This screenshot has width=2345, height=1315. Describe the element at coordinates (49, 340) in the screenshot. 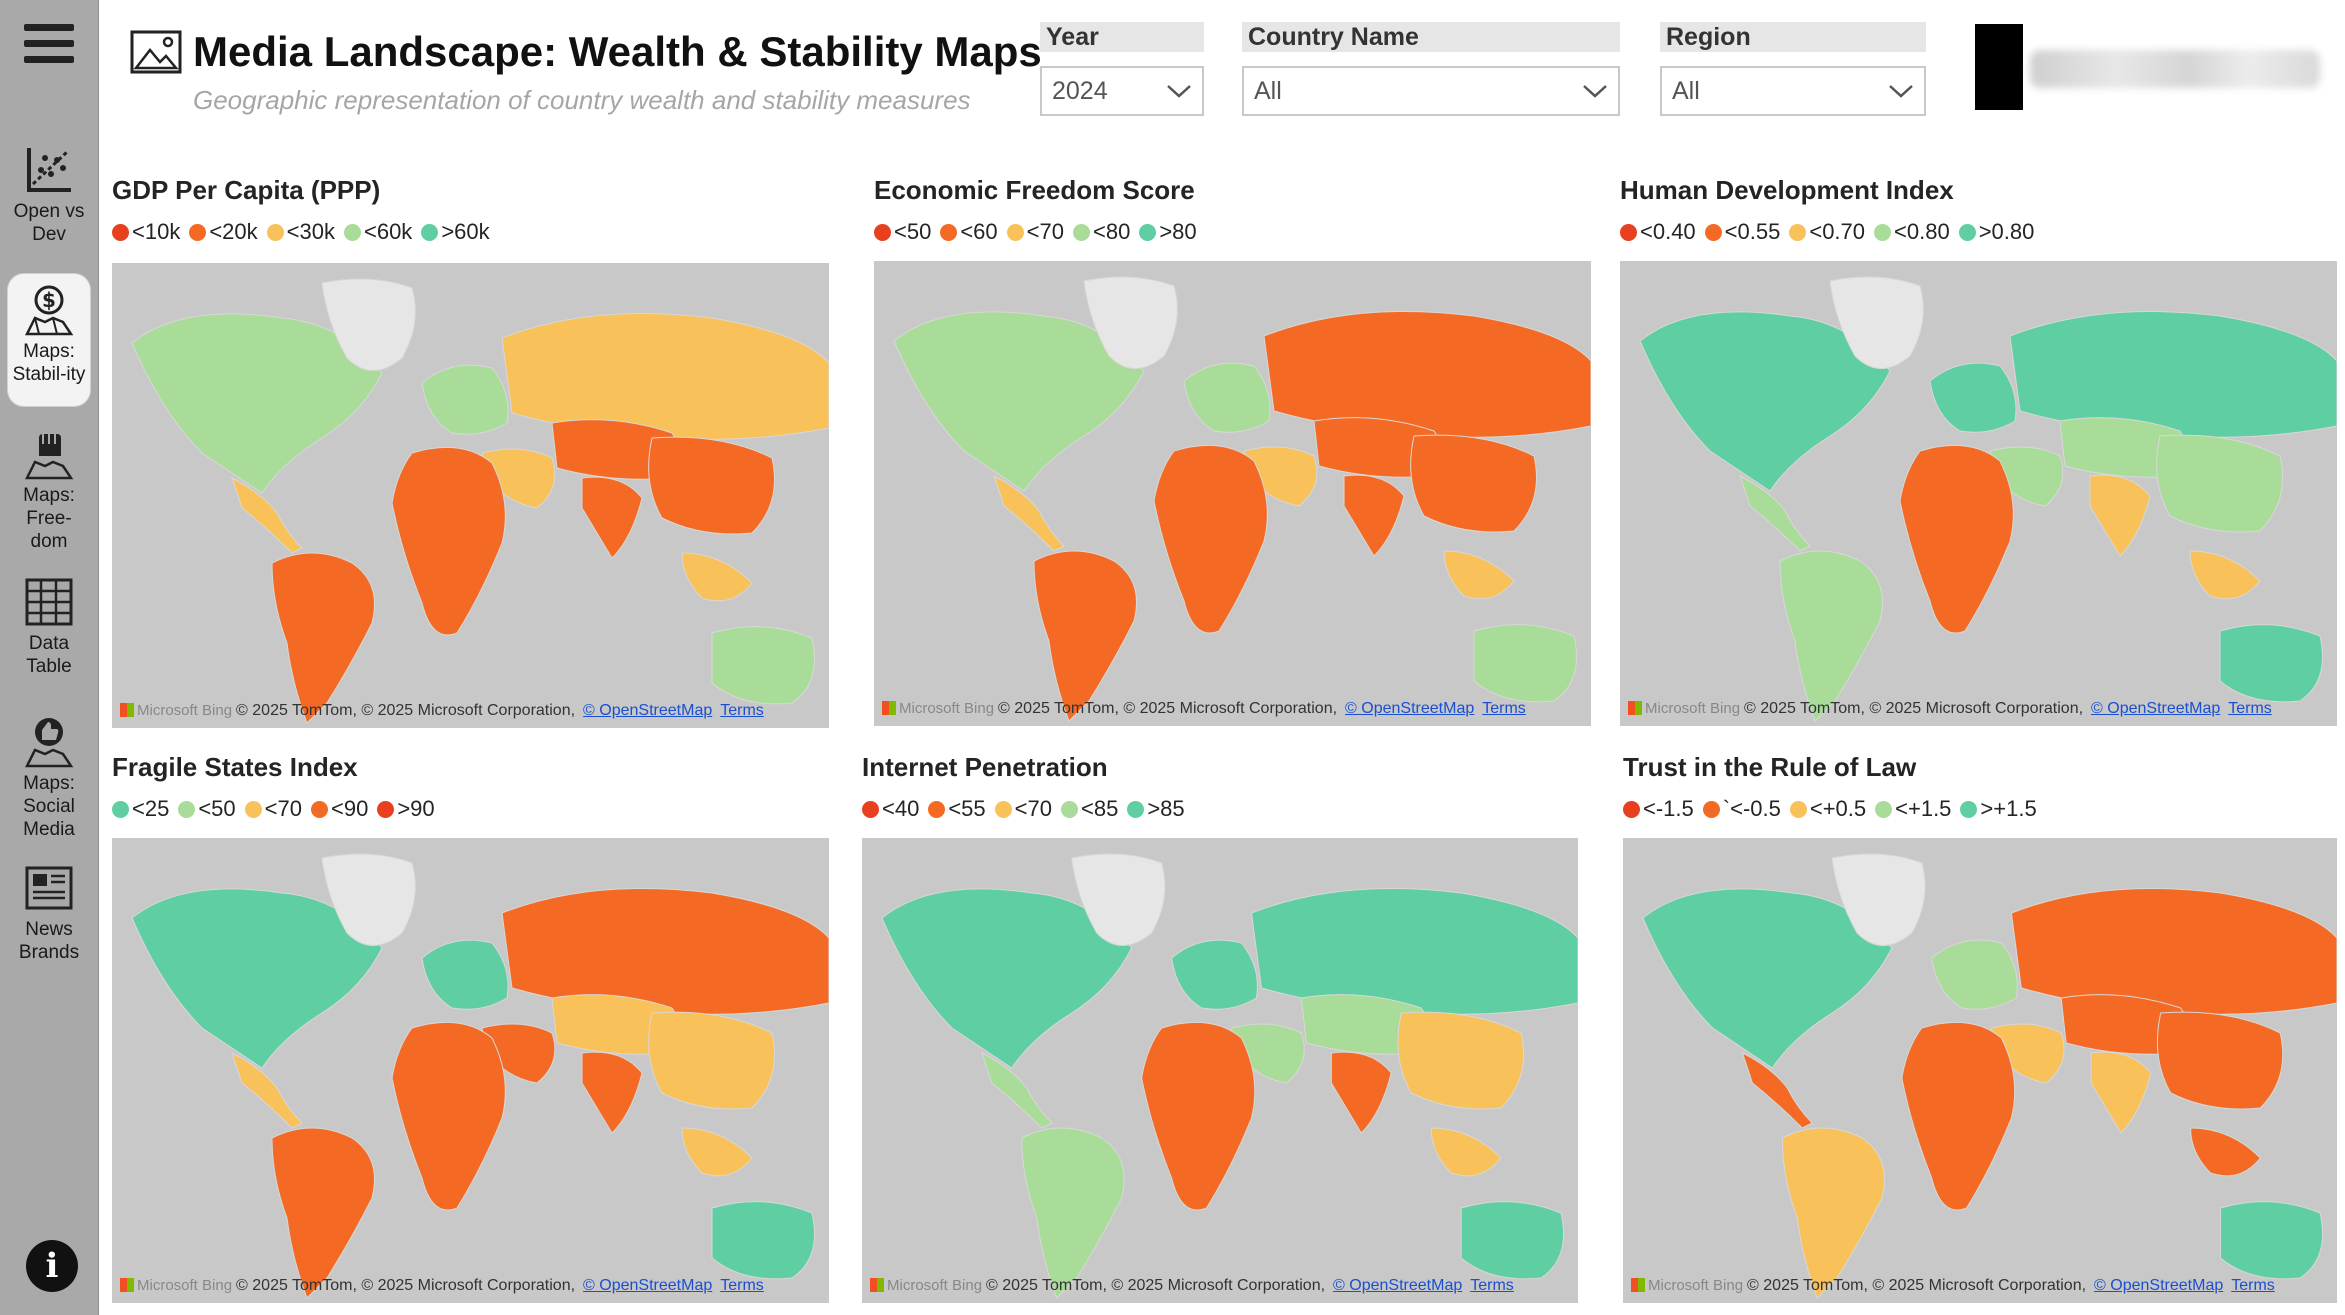

I see `nav-item-maps-stability: $ Maps: Stabil-ity` at that location.